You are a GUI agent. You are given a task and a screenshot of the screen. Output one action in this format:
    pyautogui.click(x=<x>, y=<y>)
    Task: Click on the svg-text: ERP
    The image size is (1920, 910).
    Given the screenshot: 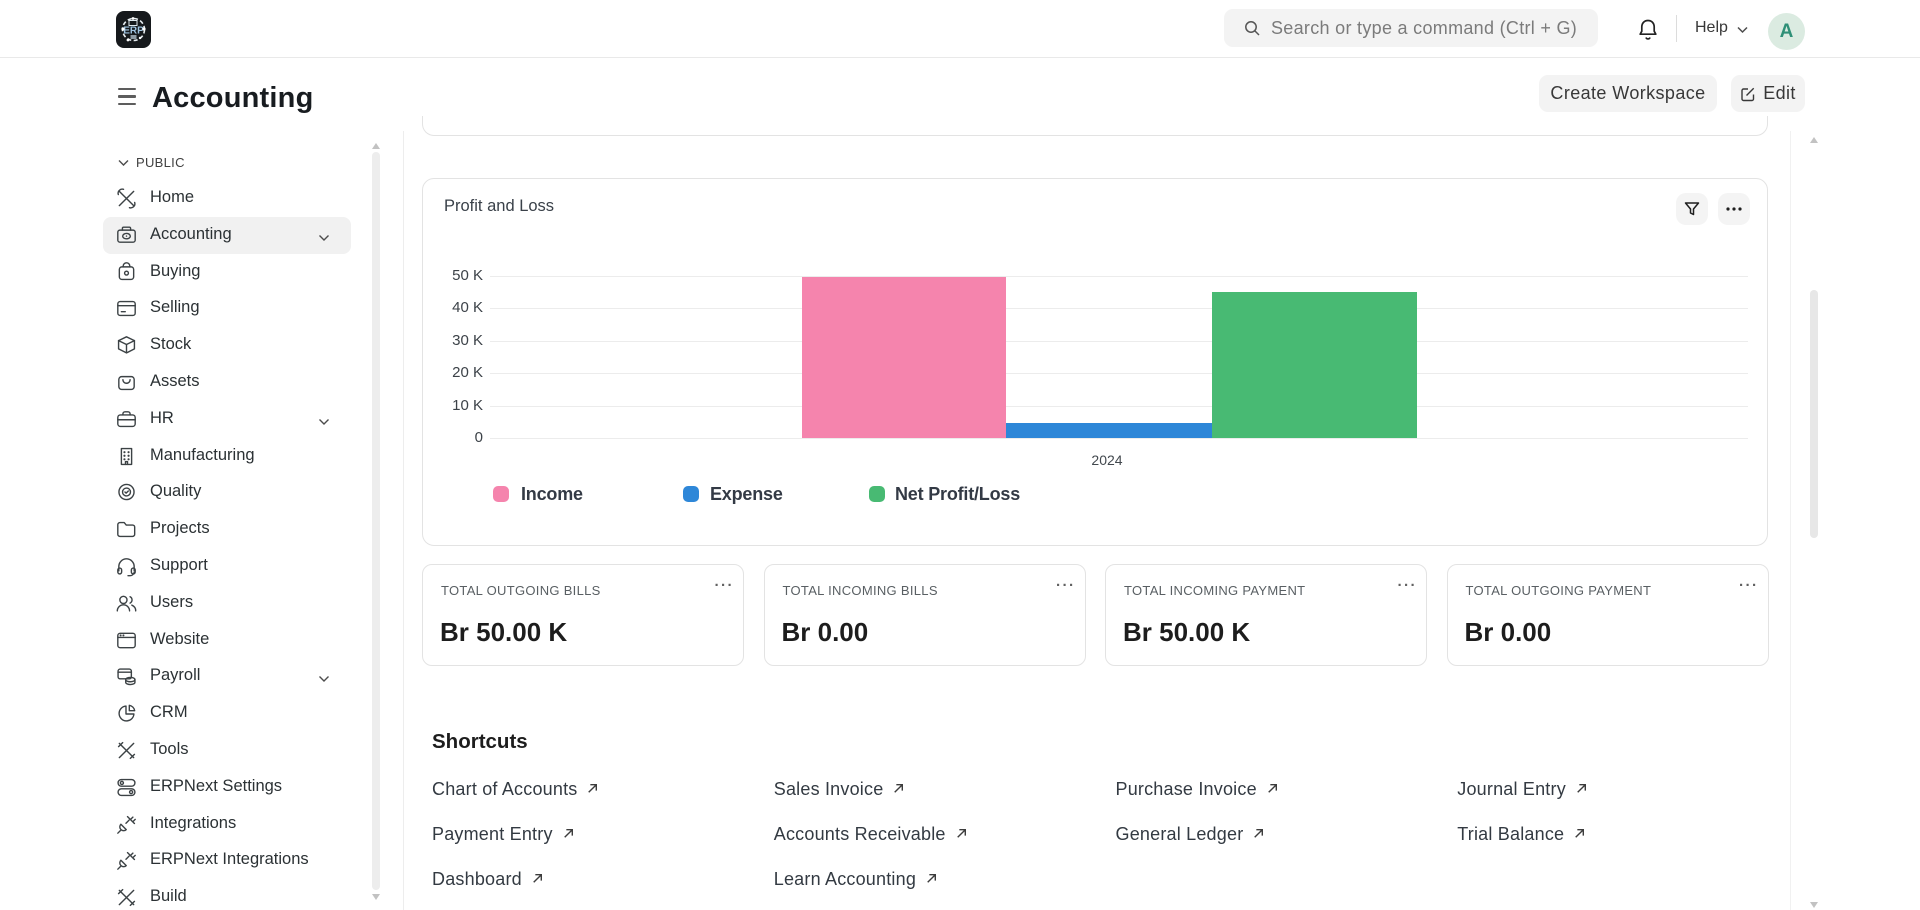 What is the action you would take?
    pyautogui.click(x=133, y=31)
    